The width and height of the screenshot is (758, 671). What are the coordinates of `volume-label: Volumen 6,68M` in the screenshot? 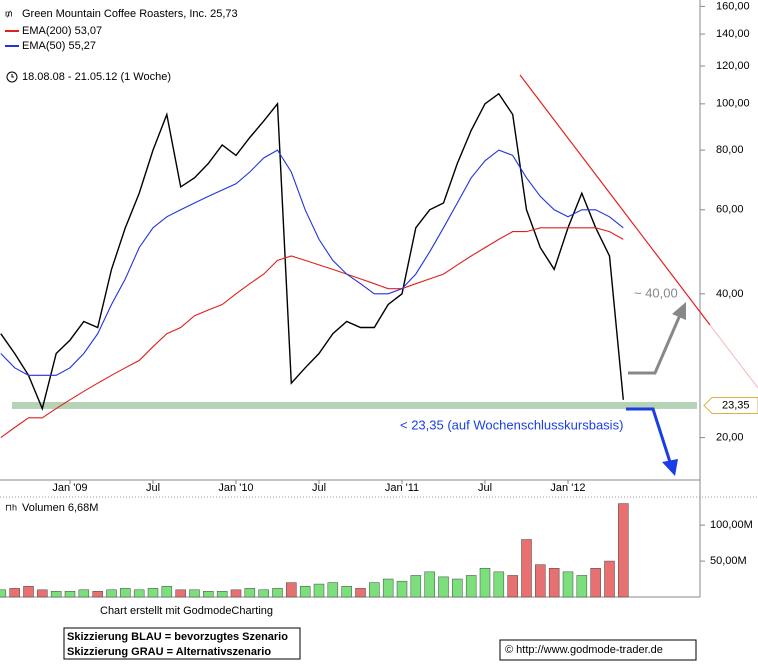 It's located at (60, 508).